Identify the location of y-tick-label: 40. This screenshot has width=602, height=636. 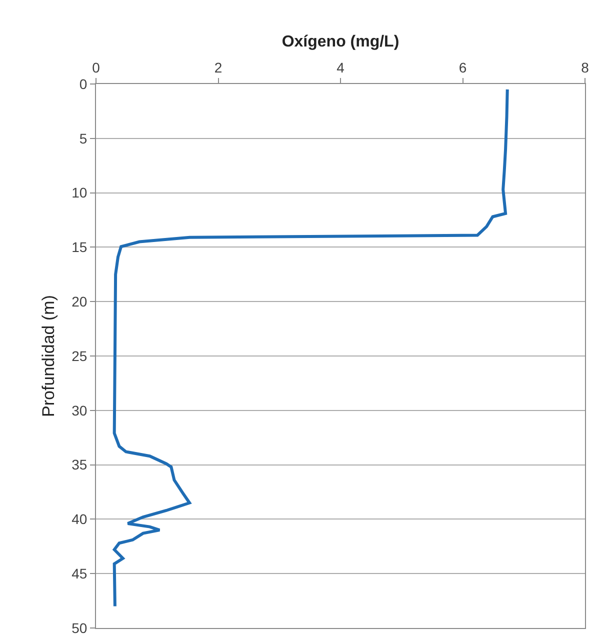
(80, 519).